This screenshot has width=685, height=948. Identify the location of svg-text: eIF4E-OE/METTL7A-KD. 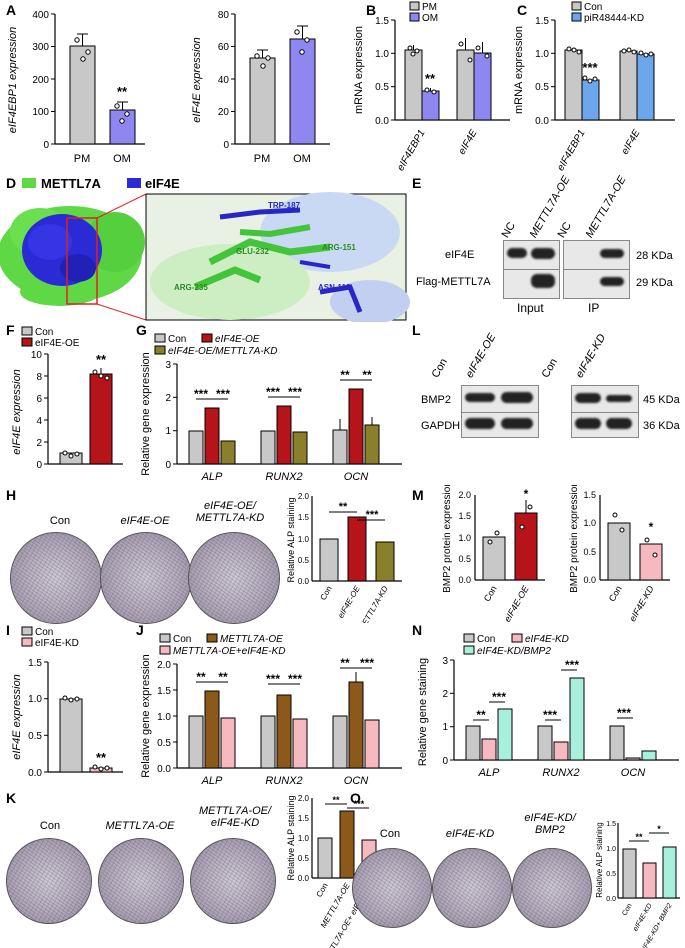
(222, 351).